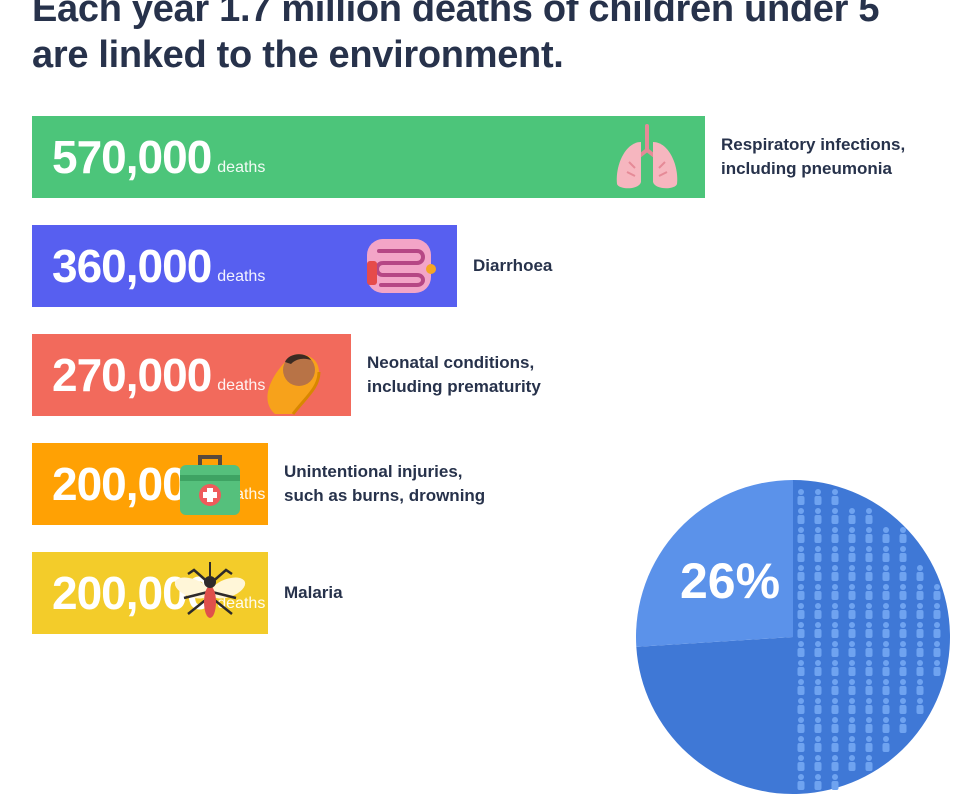  What do you see at coordinates (385, 495) in the screenshot?
I see `bar-category-label-line-2: such as burns, drowning` at bounding box center [385, 495].